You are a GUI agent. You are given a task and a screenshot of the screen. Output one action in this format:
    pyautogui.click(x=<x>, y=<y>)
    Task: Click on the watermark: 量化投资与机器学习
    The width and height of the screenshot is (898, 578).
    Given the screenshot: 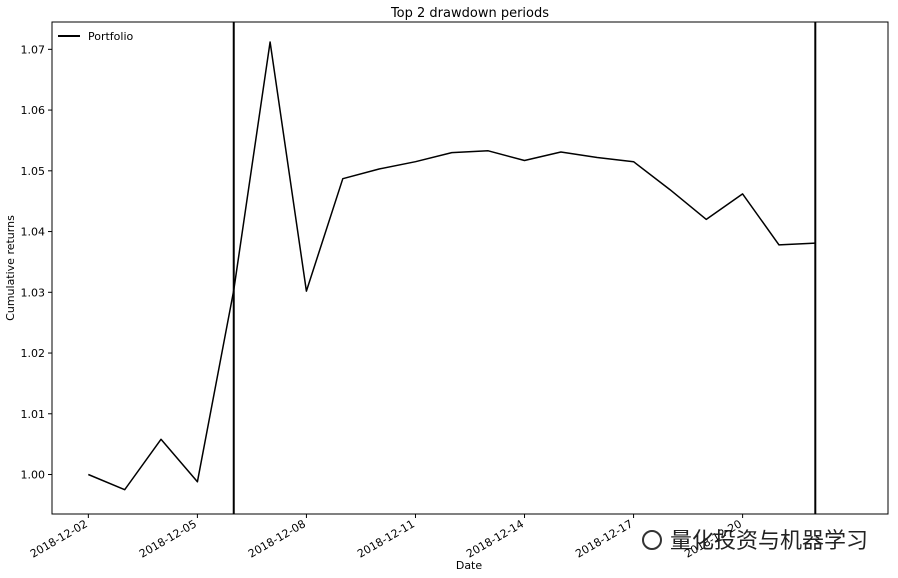 What is the action you would take?
    pyautogui.click(x=755, y=541)
    